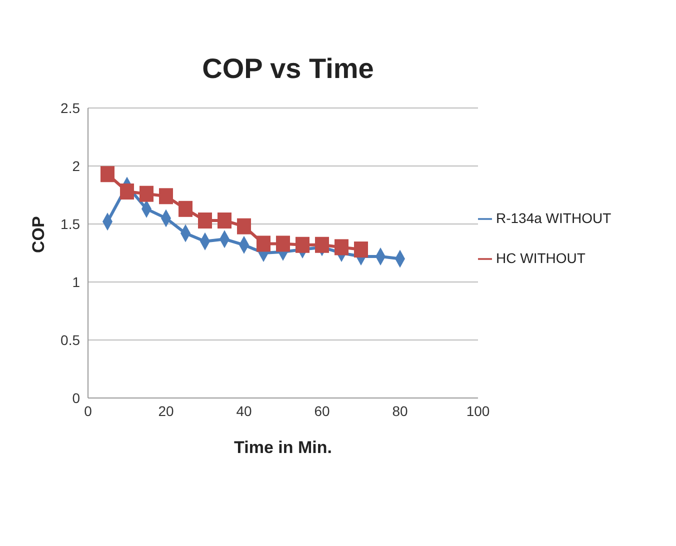 The height and width of the screenshot is (546, 676). Describe the element at coordinates (76, 282) in the screenshot. I see `y-tick-label: 1` at that location.